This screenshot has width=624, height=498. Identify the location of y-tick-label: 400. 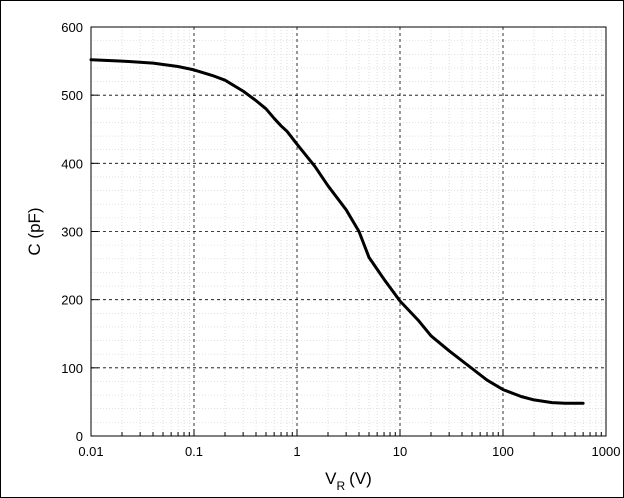
(72, 163).